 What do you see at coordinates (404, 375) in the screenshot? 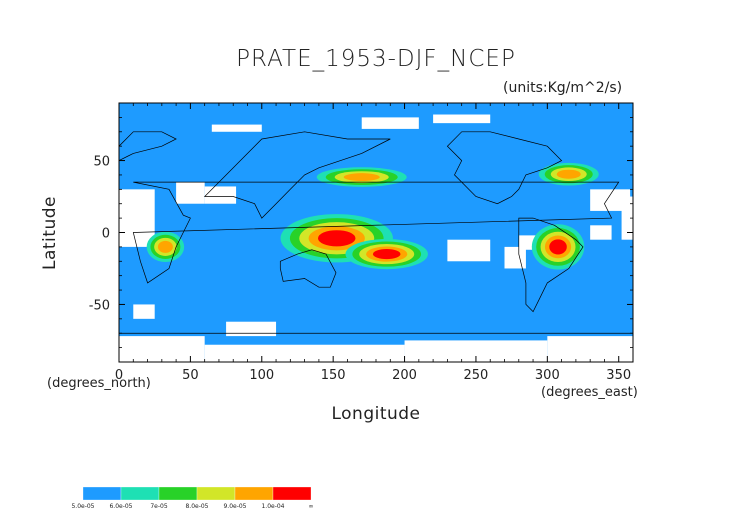
I see `x-tick-label: 200` at bounding box center [404, 375].